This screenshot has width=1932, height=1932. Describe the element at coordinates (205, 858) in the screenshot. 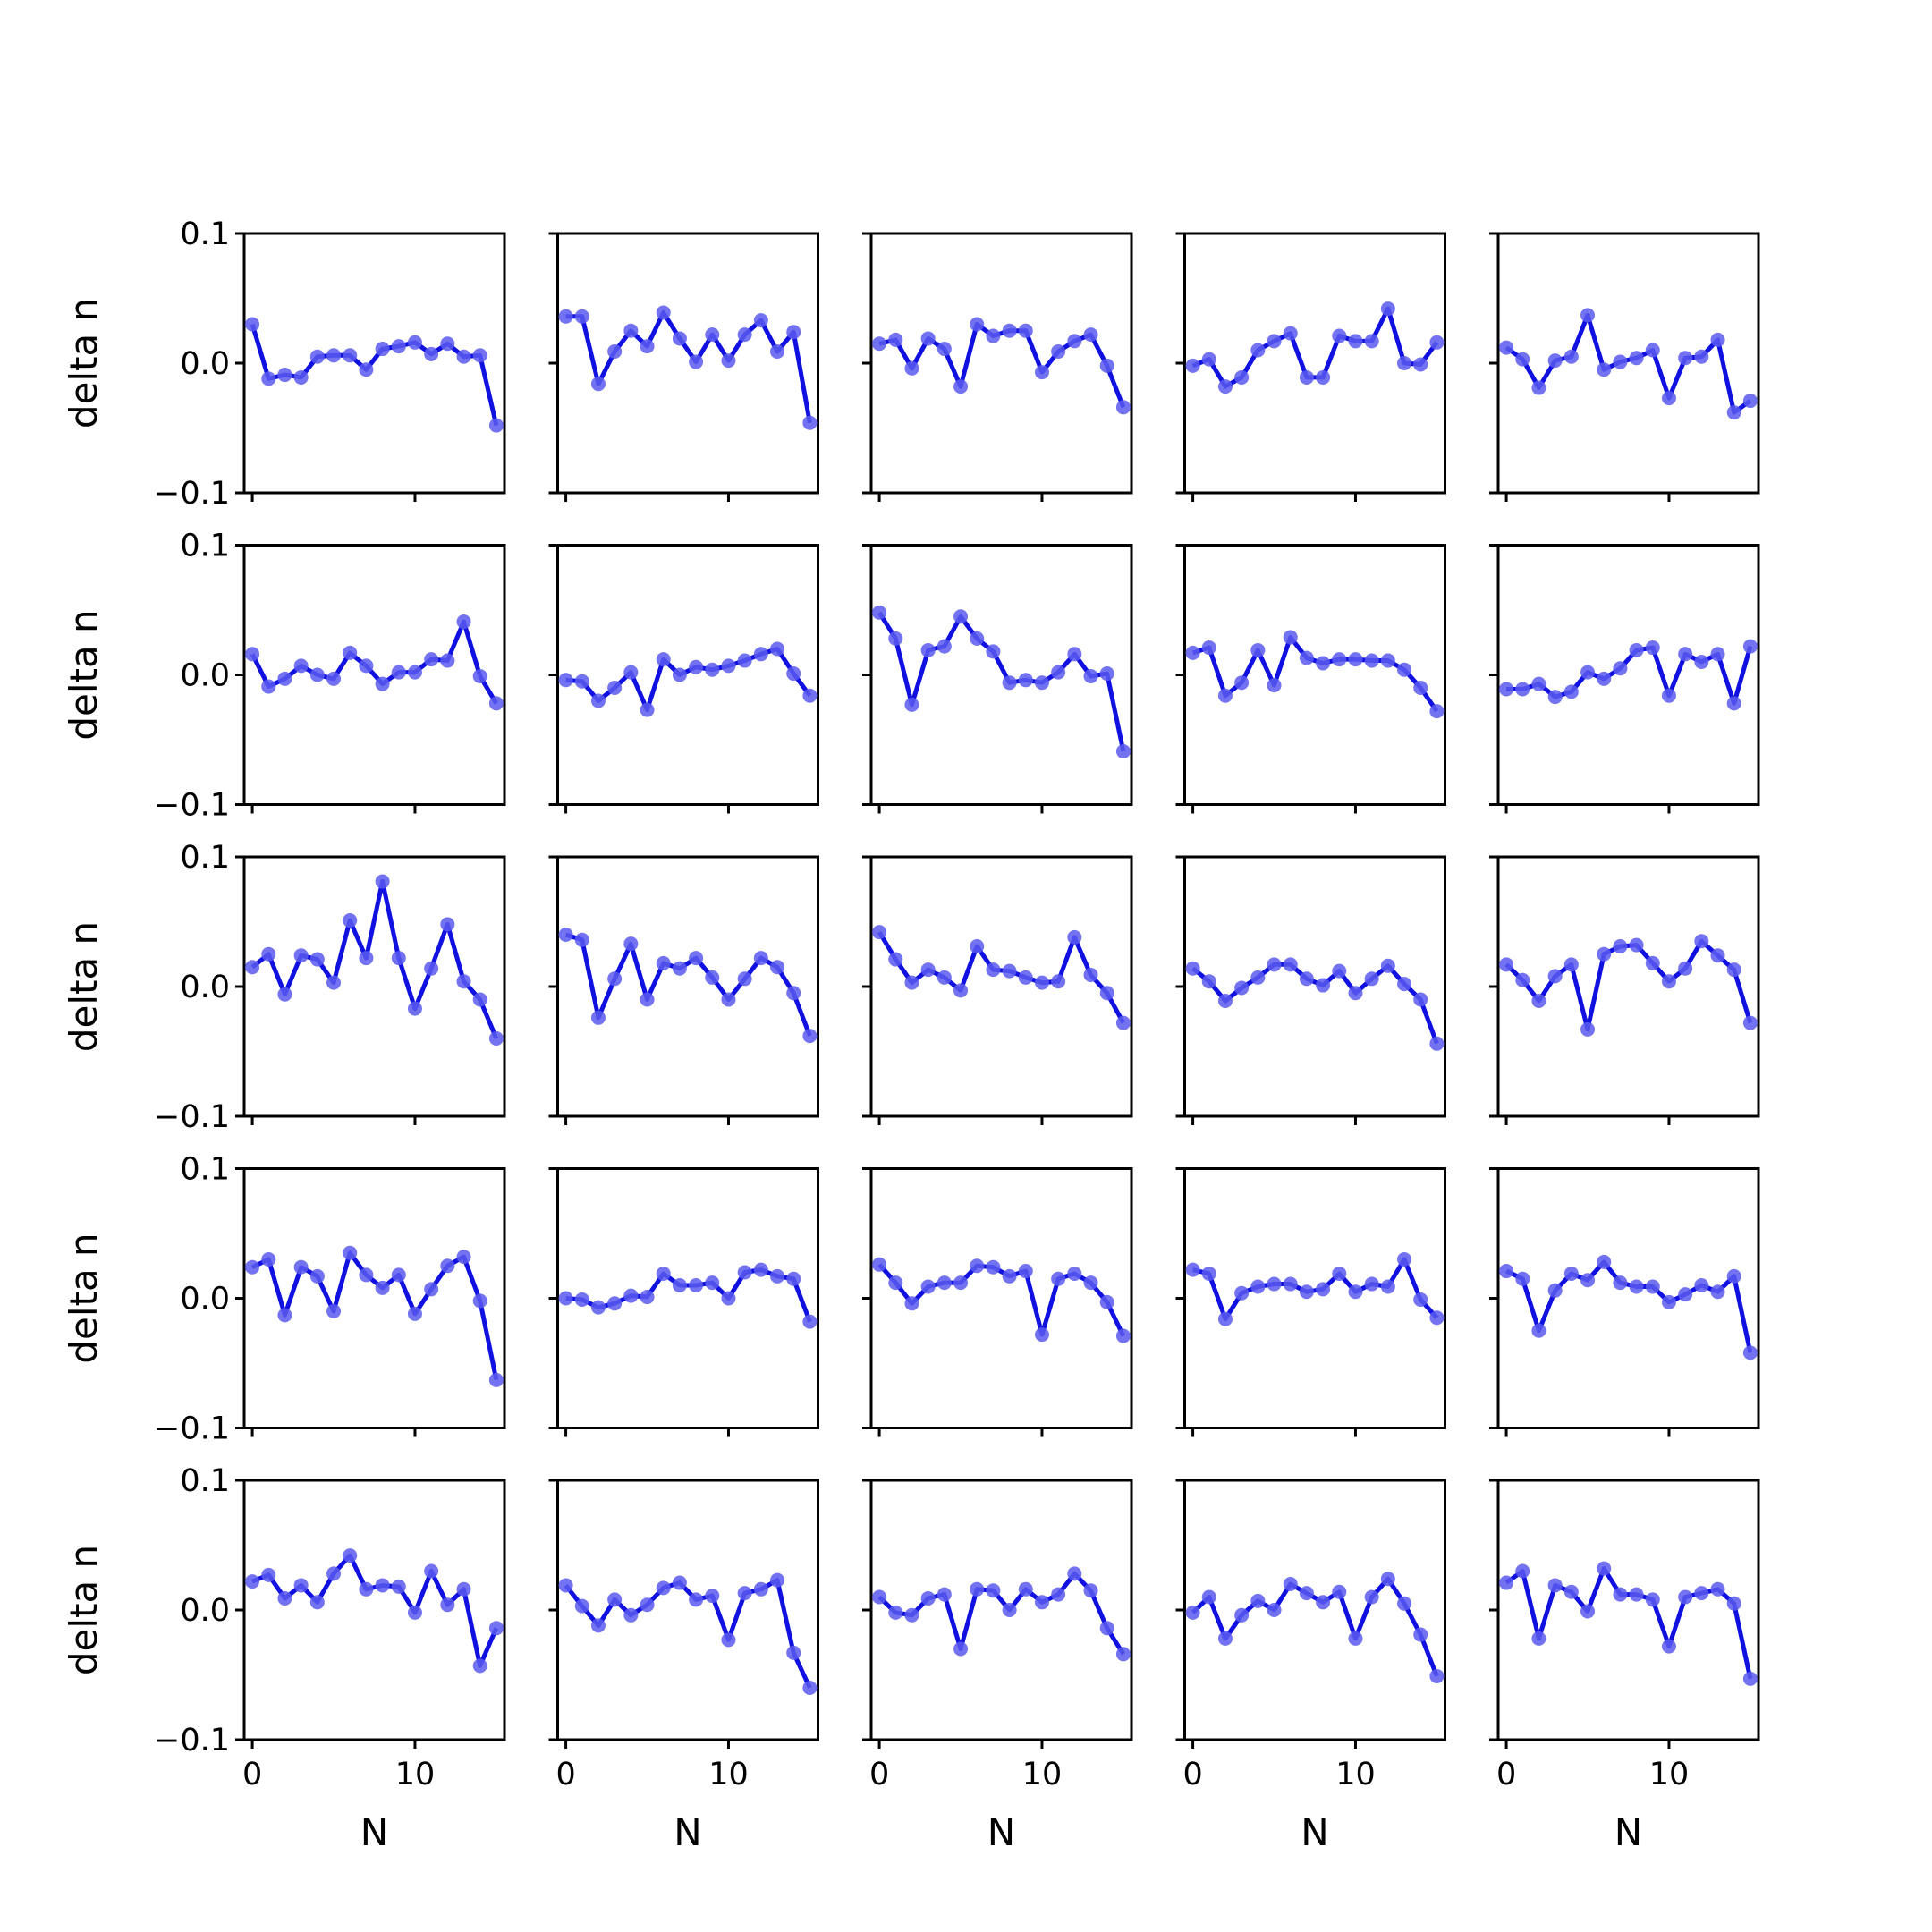

I see `y-tick-label: 0.1` at that location.